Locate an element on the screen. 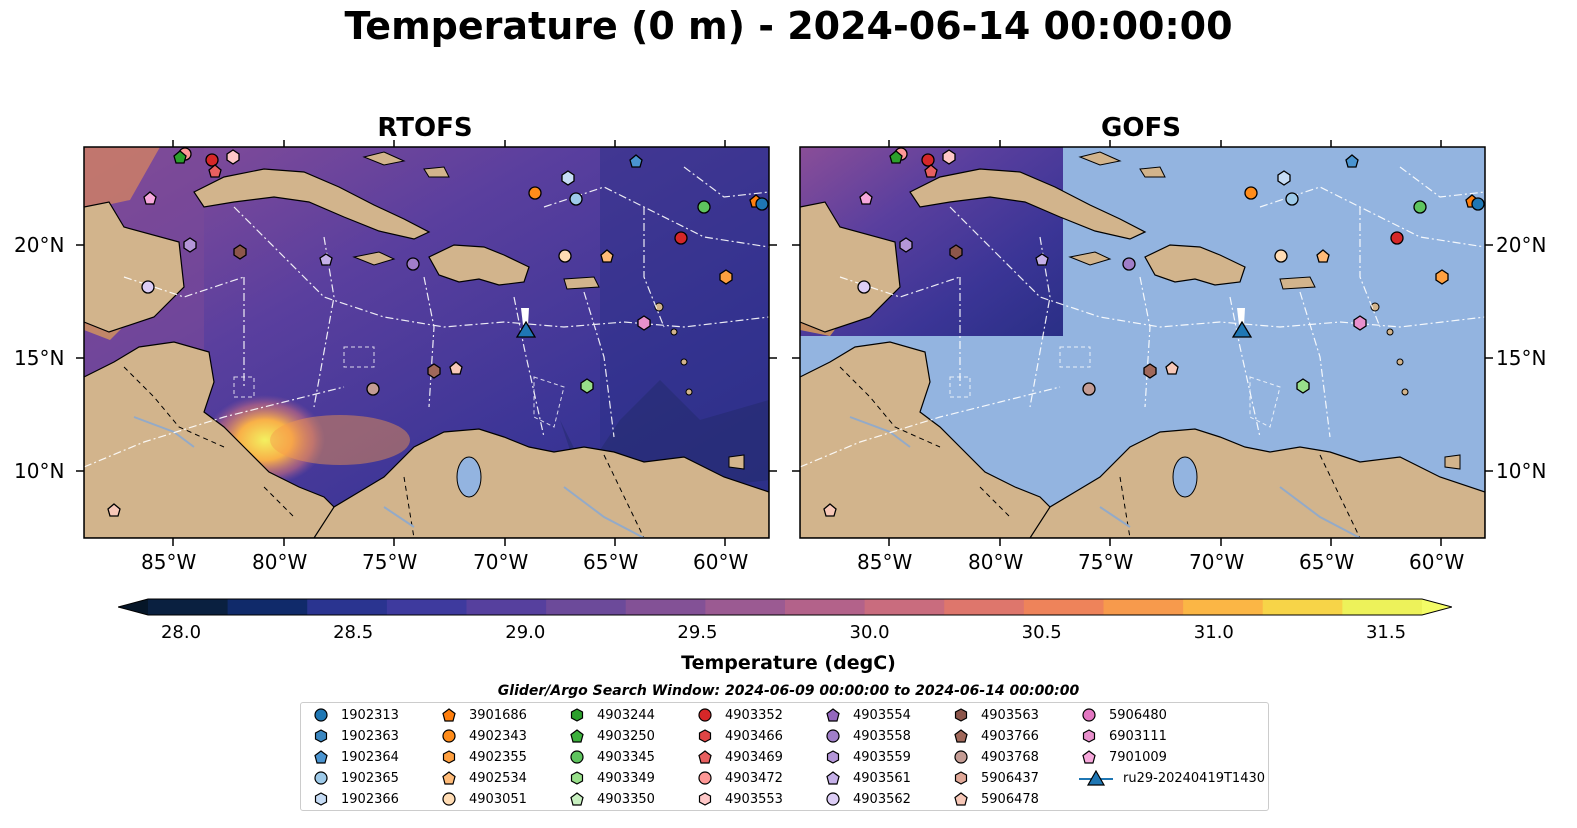 The image size is (1577, 828). legend-label: 4902343 is located at coordinates (498, 736).